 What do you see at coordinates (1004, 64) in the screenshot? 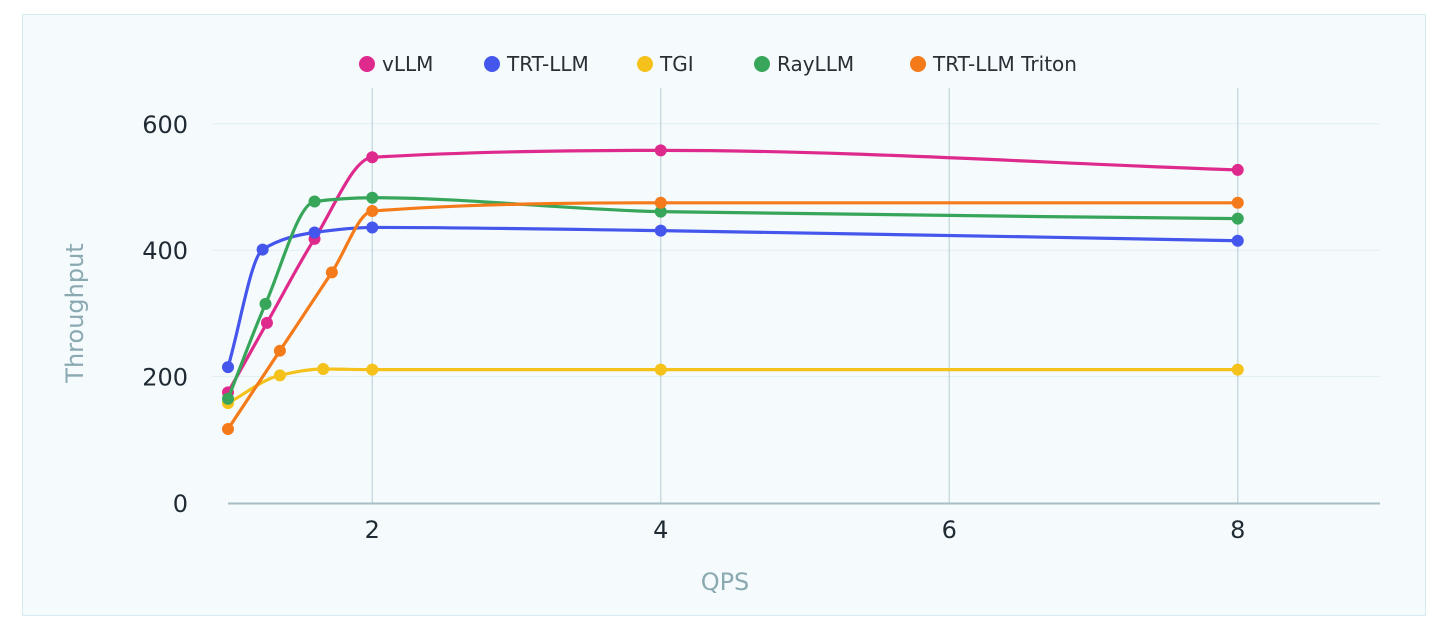
I see `legend-label: TRT-LLM Triton` at bounding box center [1004, 64].